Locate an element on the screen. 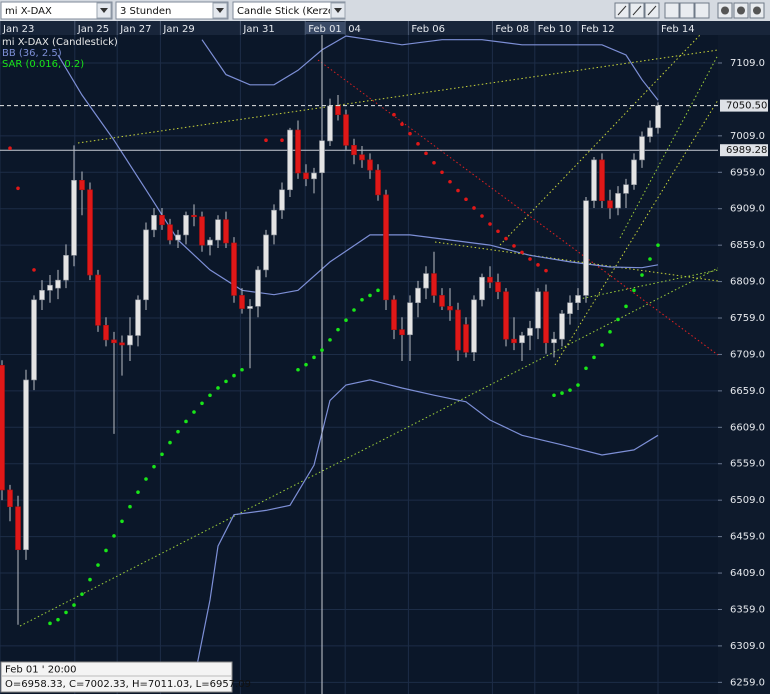 Image resolution: width=770 pixels, height=694 pixels. x-tick-label: Feb 01 is located at coordinates (325, 29).